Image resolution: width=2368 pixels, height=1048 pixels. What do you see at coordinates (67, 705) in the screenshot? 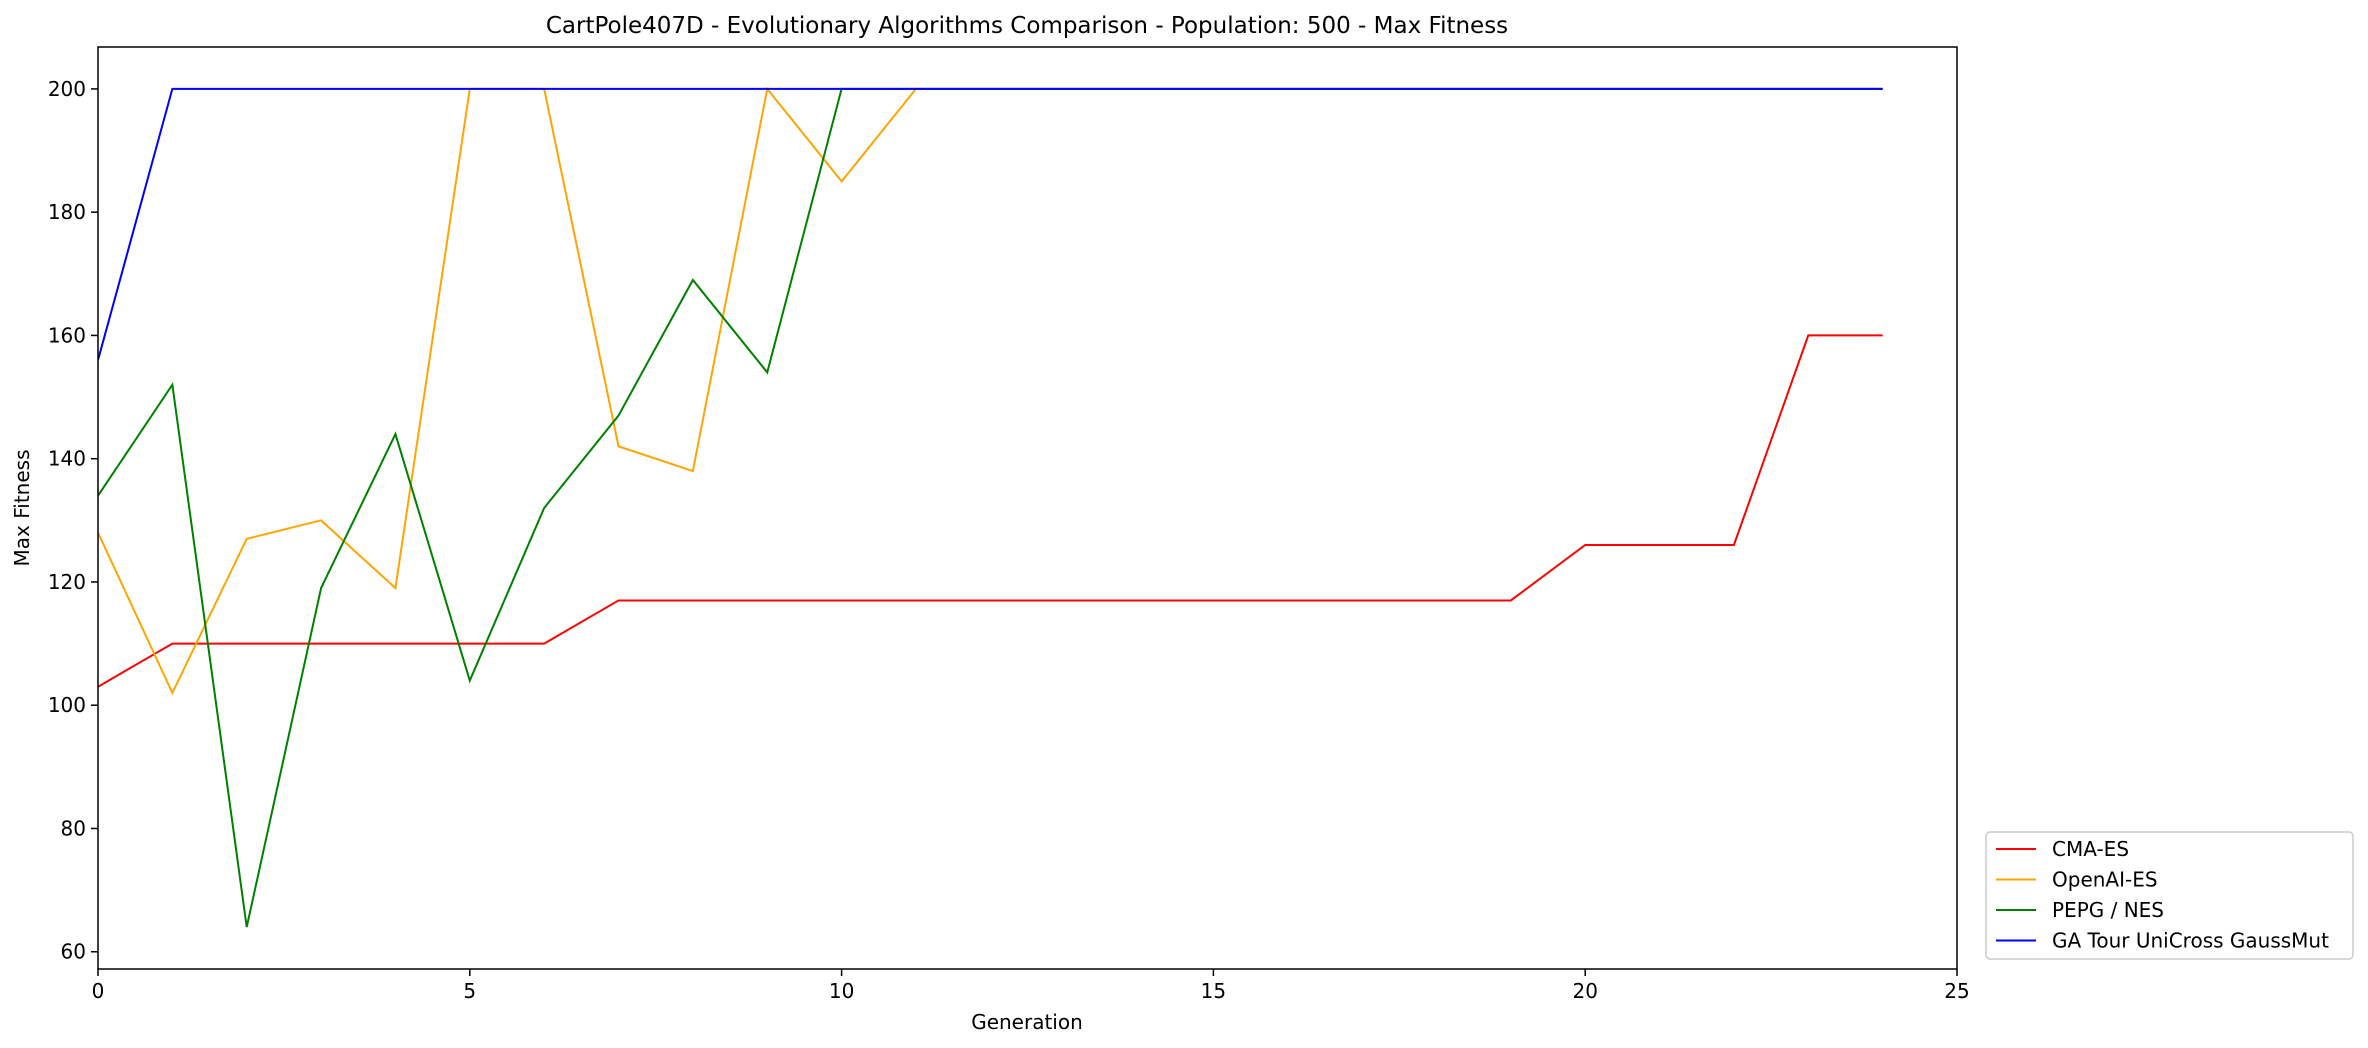
I see `y-tick-label: 100` at bounding box center [67, 705].